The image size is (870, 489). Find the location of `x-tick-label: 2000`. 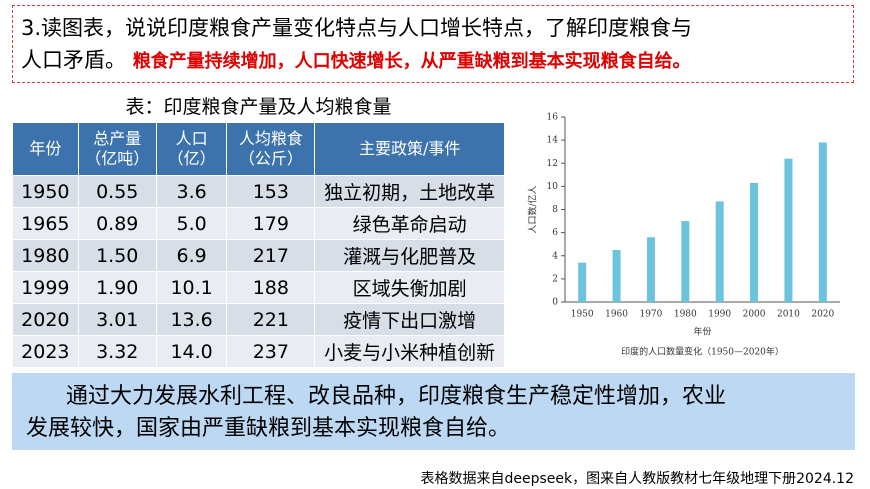

x-tick-label: 2000 is located at coordinates (754, 315).